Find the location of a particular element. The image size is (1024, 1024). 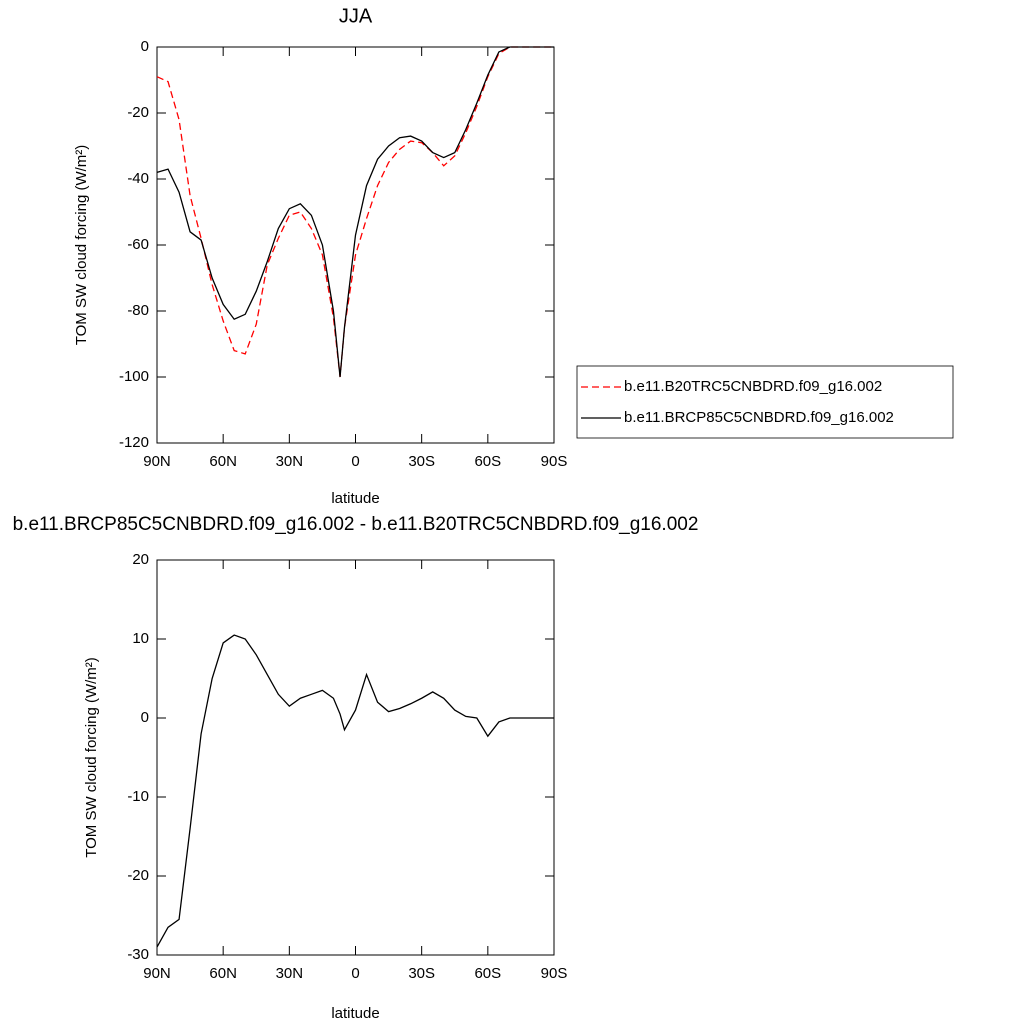

y-tick-label: -100 is located at coordinates (134, 376).